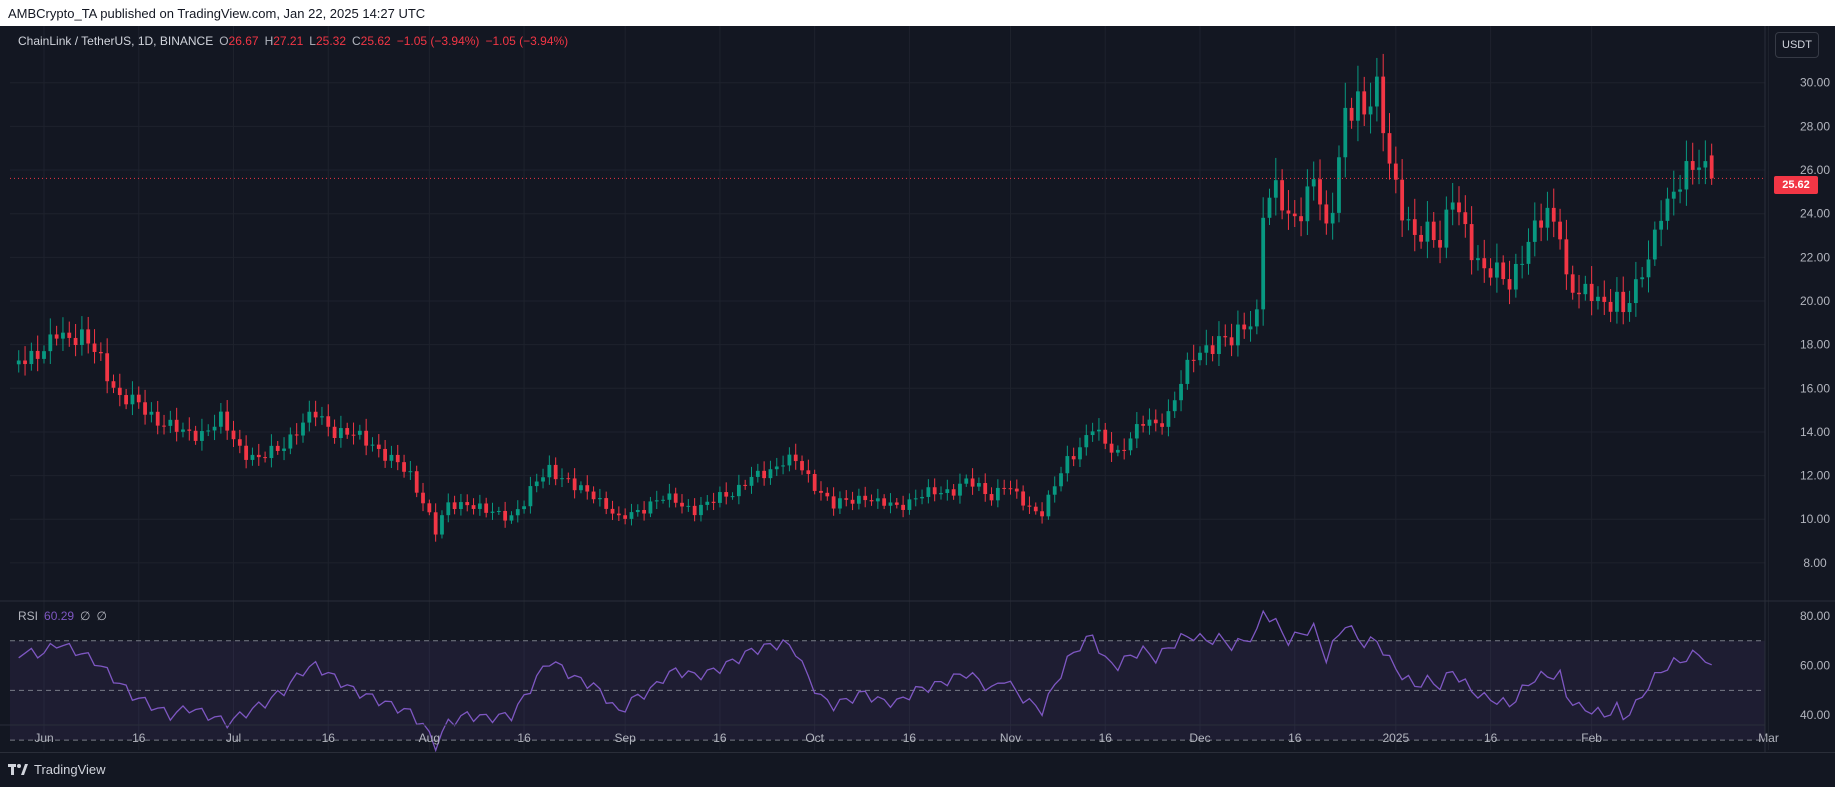 Image resolution: width=1835 pixels, height=787 pixels. I want to click on rsi-axis-label: 80.00, so click(1815, 616).